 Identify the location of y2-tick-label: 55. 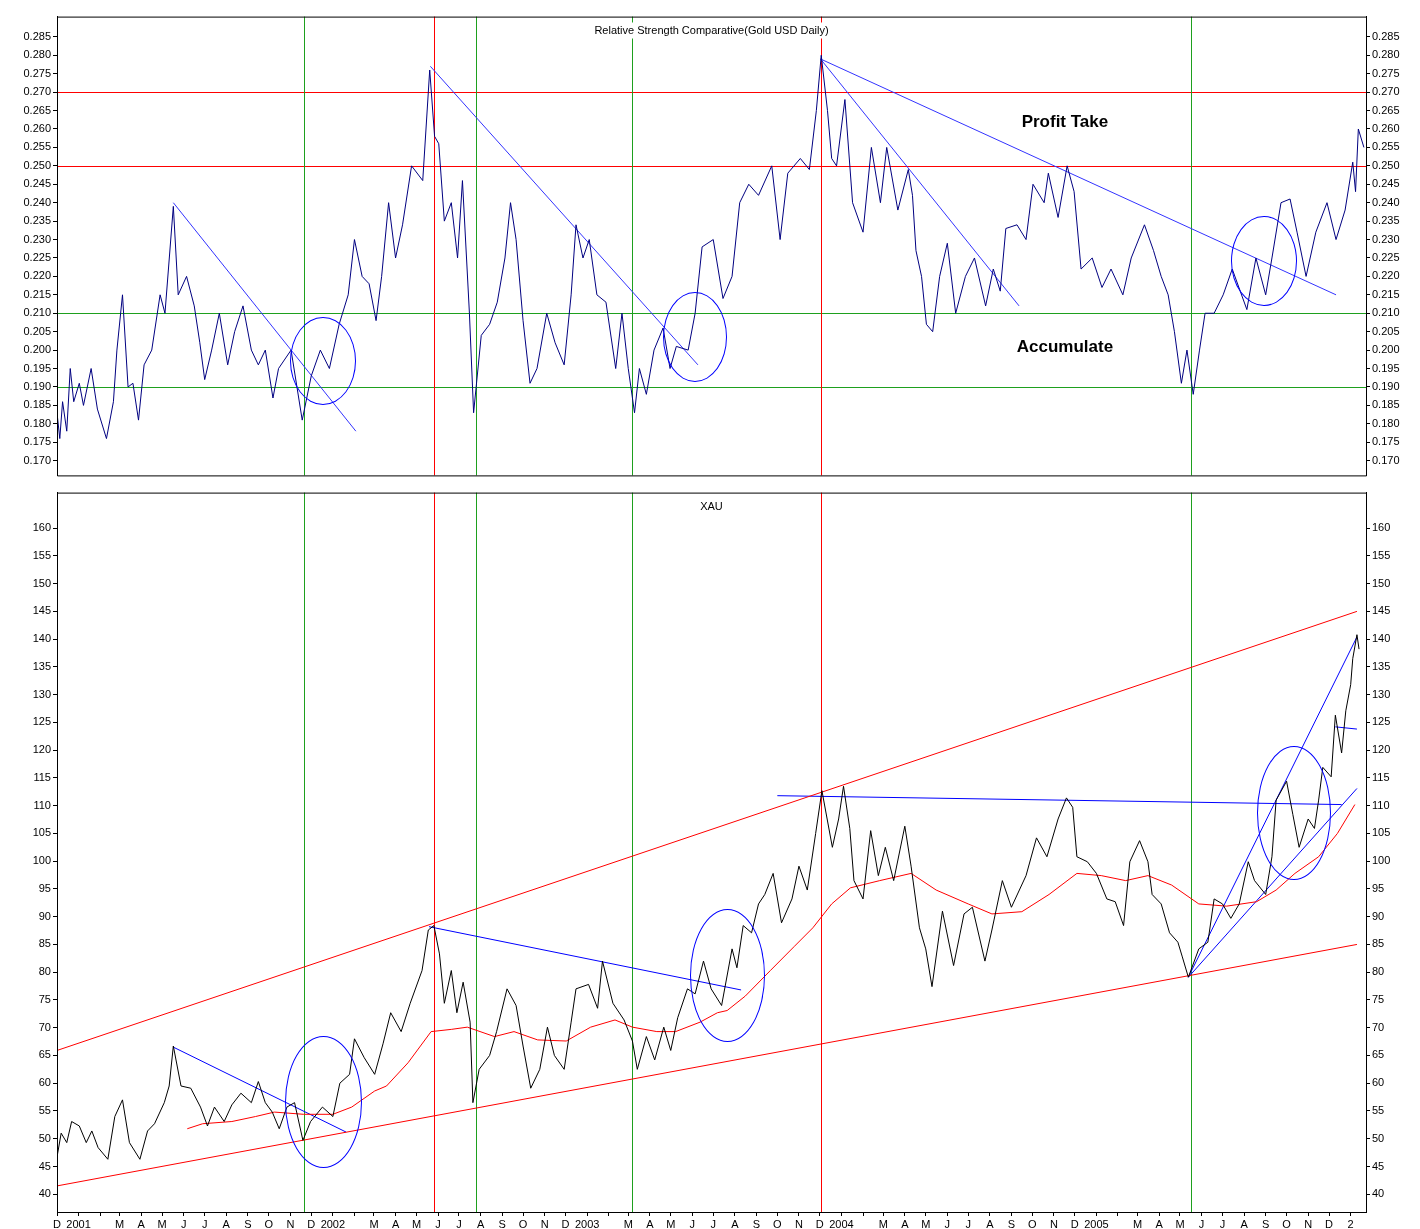
(1378, 1110).